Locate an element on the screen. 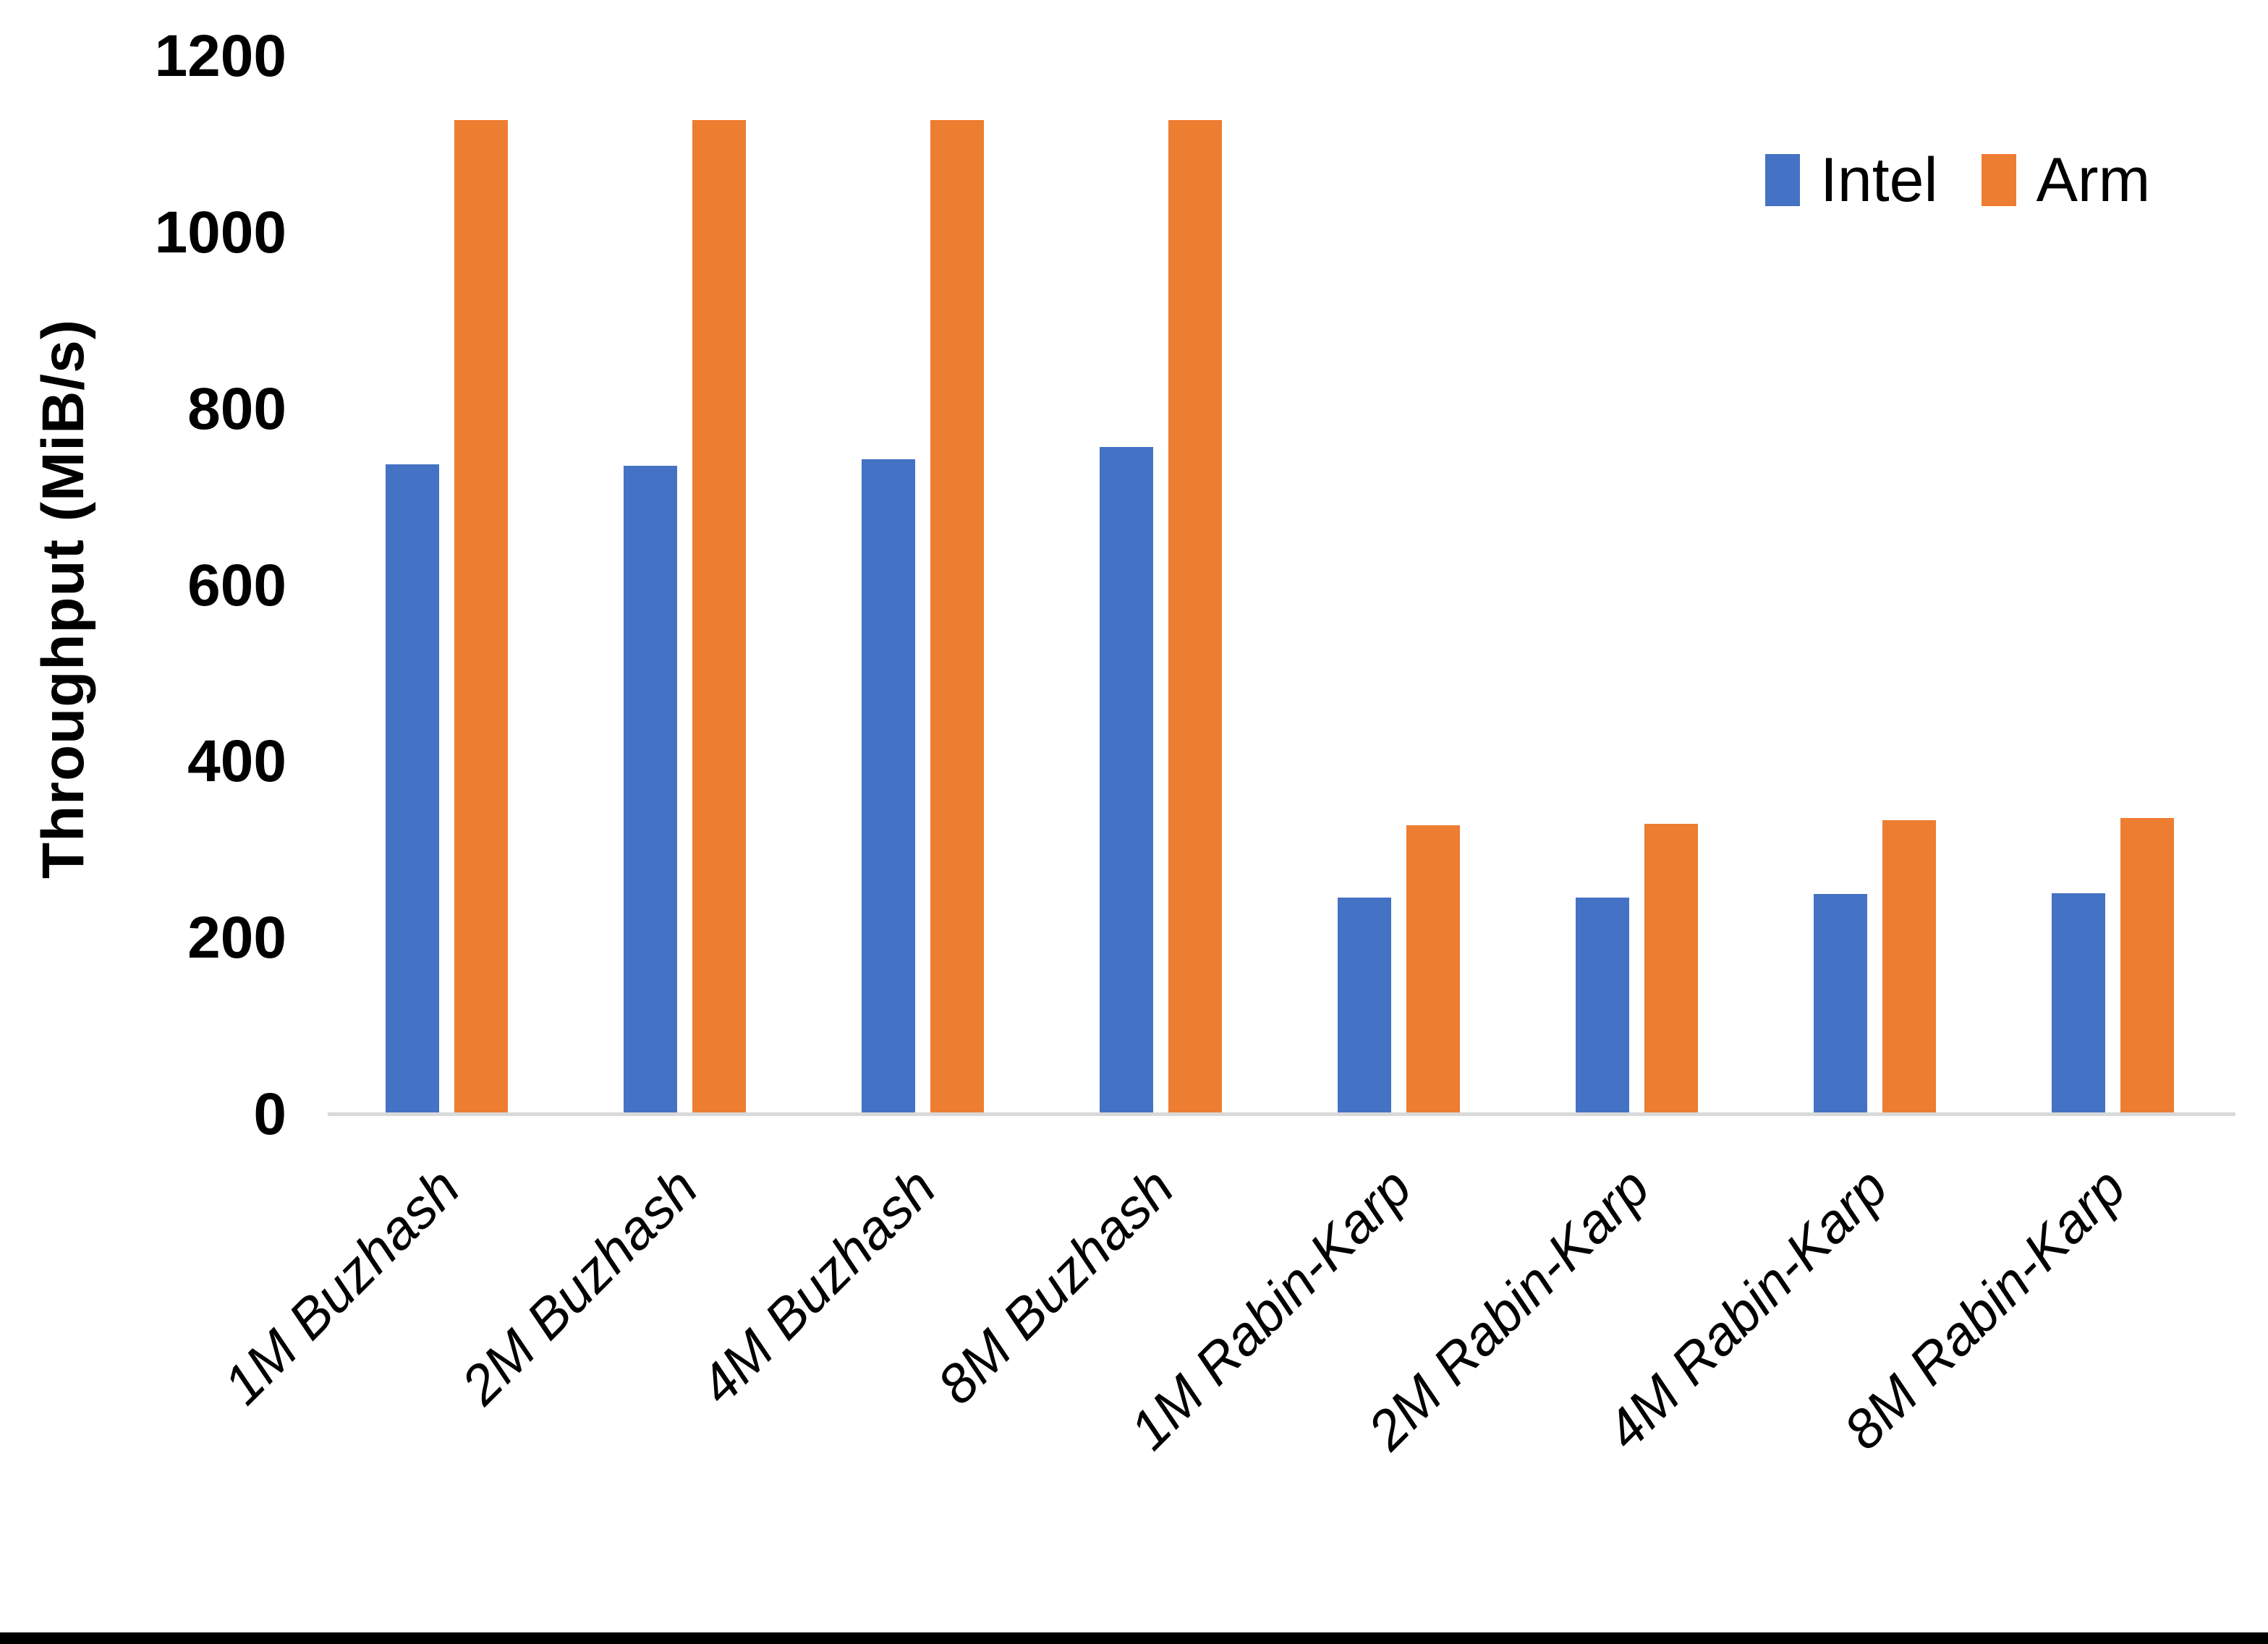 This screenshot has width=2268, height=1644. y-tick-label-0: 0 is located at coordinates (269, 1114).